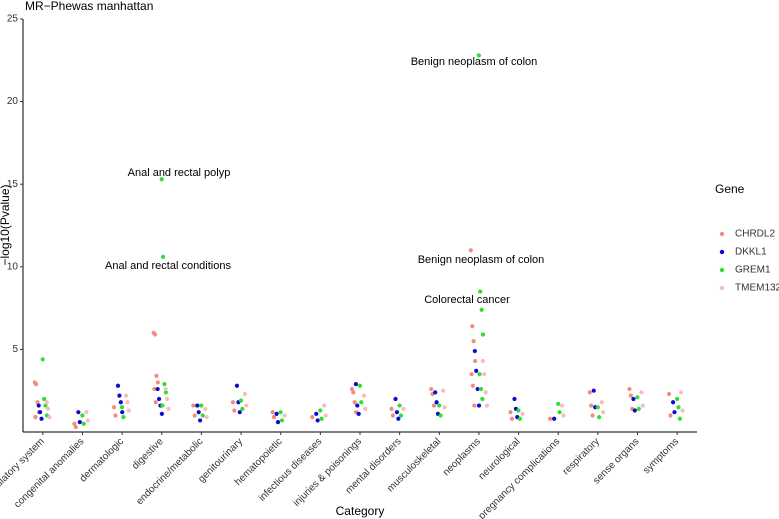 The image size is (779, 519). Describe the element at coordinates (661, 456) in the screenshot. I see `x-tick-label: symptoms` at that location.